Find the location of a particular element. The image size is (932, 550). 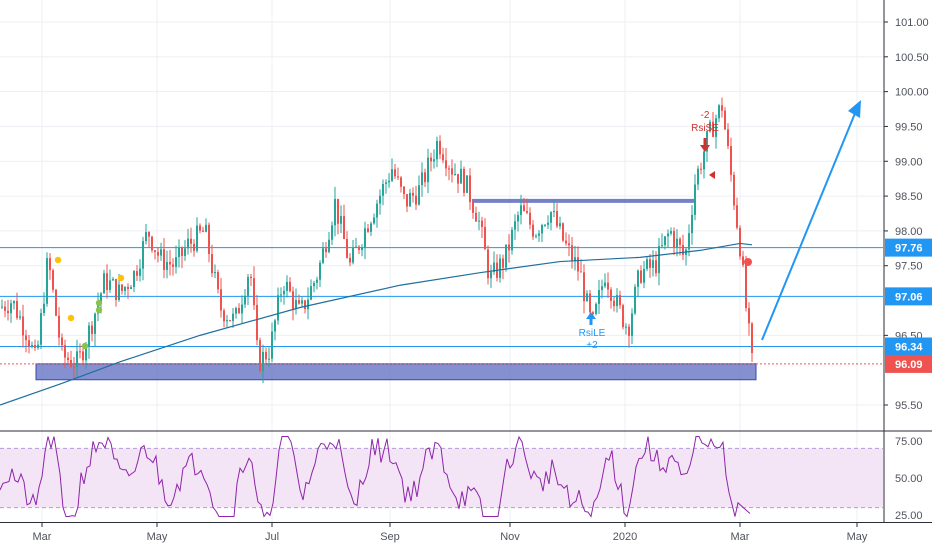

resistance-zone is located at coordinates (583, 200).